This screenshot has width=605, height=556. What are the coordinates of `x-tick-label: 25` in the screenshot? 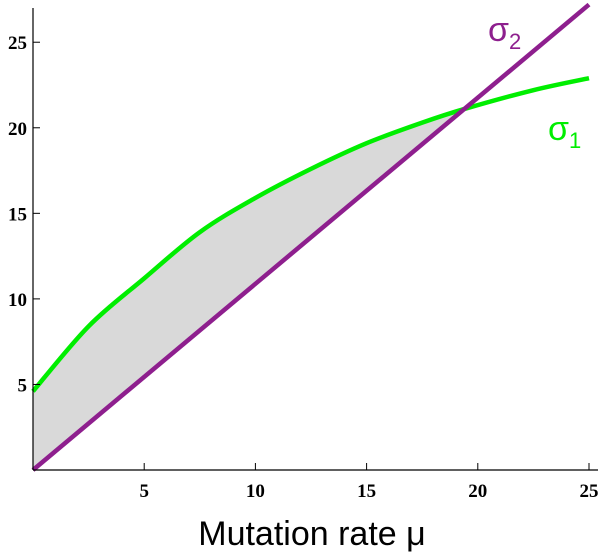 It's located at (589, 491).